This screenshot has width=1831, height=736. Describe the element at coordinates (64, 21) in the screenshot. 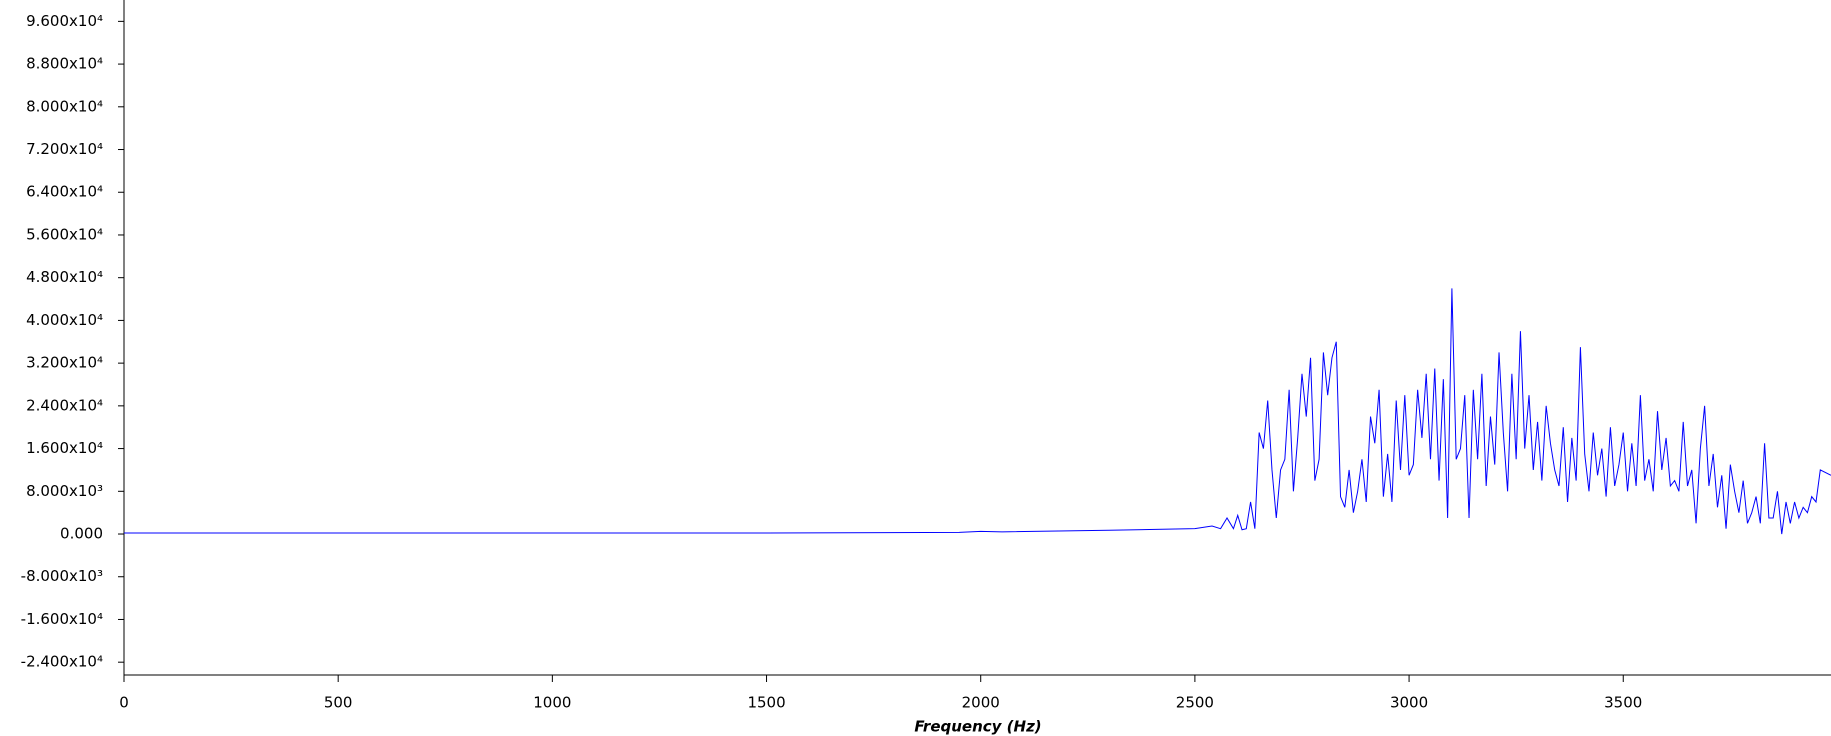

I see `y-tick-label: 9.600x10⁴` at that location.